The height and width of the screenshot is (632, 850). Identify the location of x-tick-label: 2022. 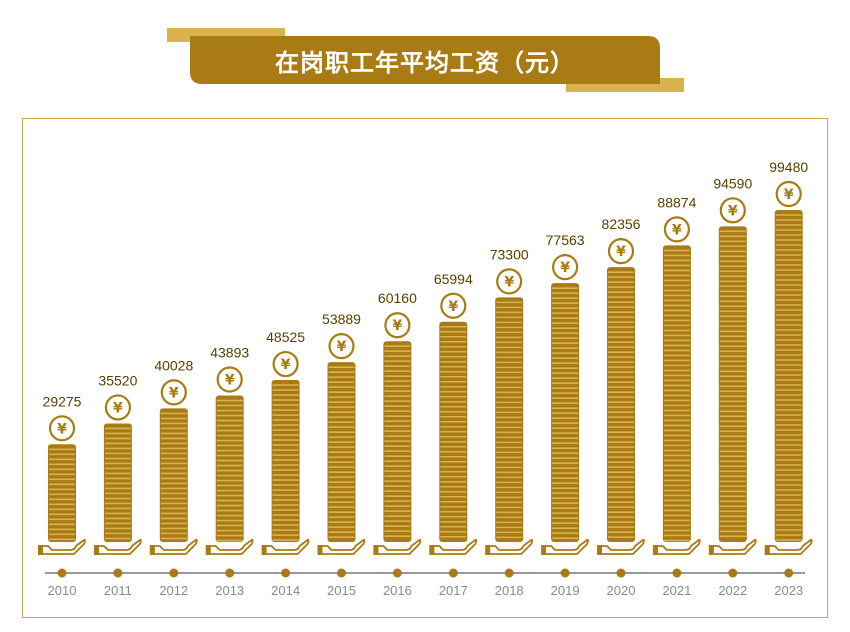
(732, 590).